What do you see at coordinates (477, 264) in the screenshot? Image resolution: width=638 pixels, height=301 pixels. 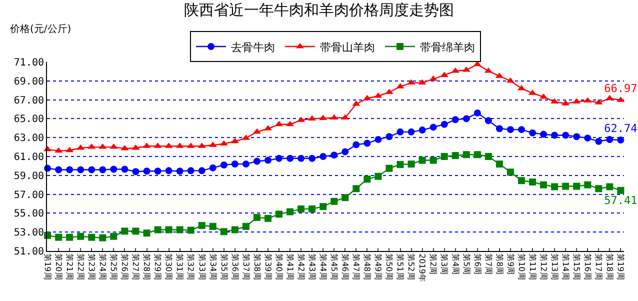 I see `x-tick-label: 第6周` at bounding box center [477, 264].